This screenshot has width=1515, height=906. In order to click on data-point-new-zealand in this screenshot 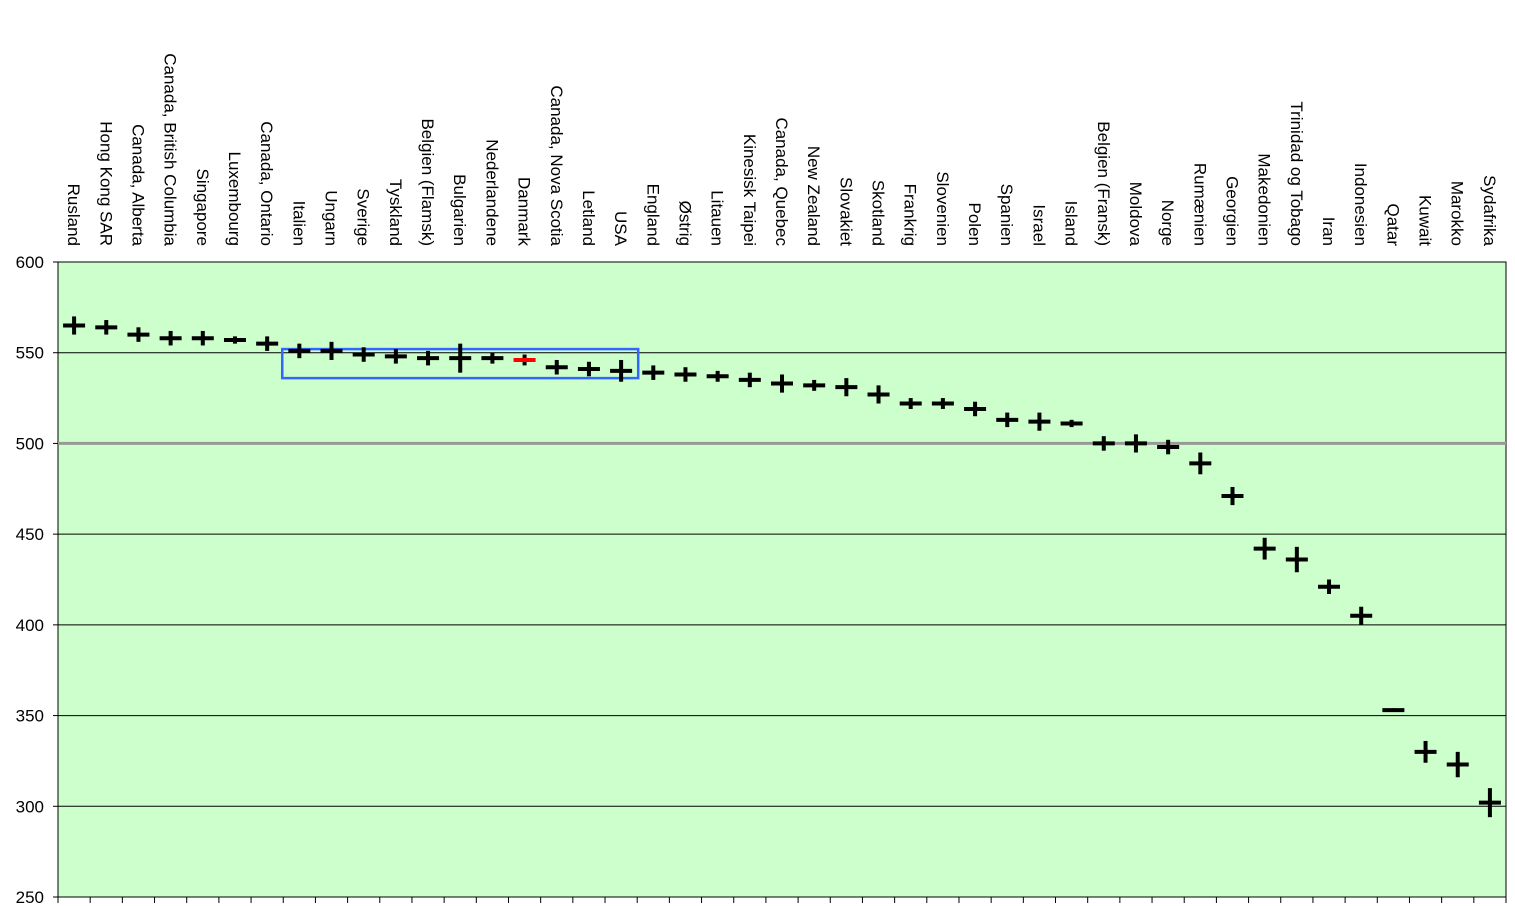, I will do `click(814, 385)`.